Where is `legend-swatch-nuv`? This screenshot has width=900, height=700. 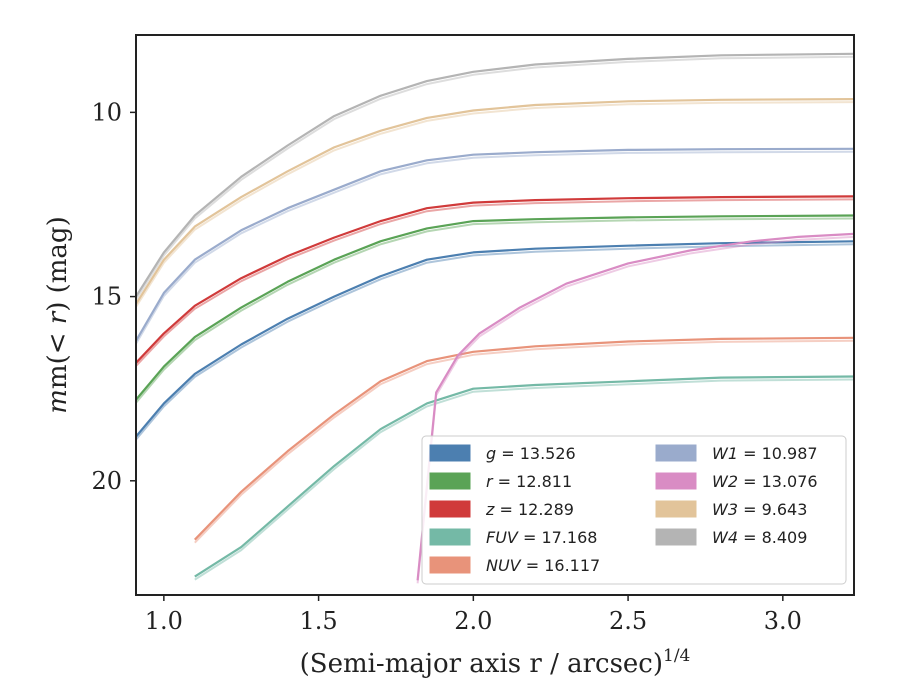 legend-swatch-nuv is located at coordinates (450, 565).